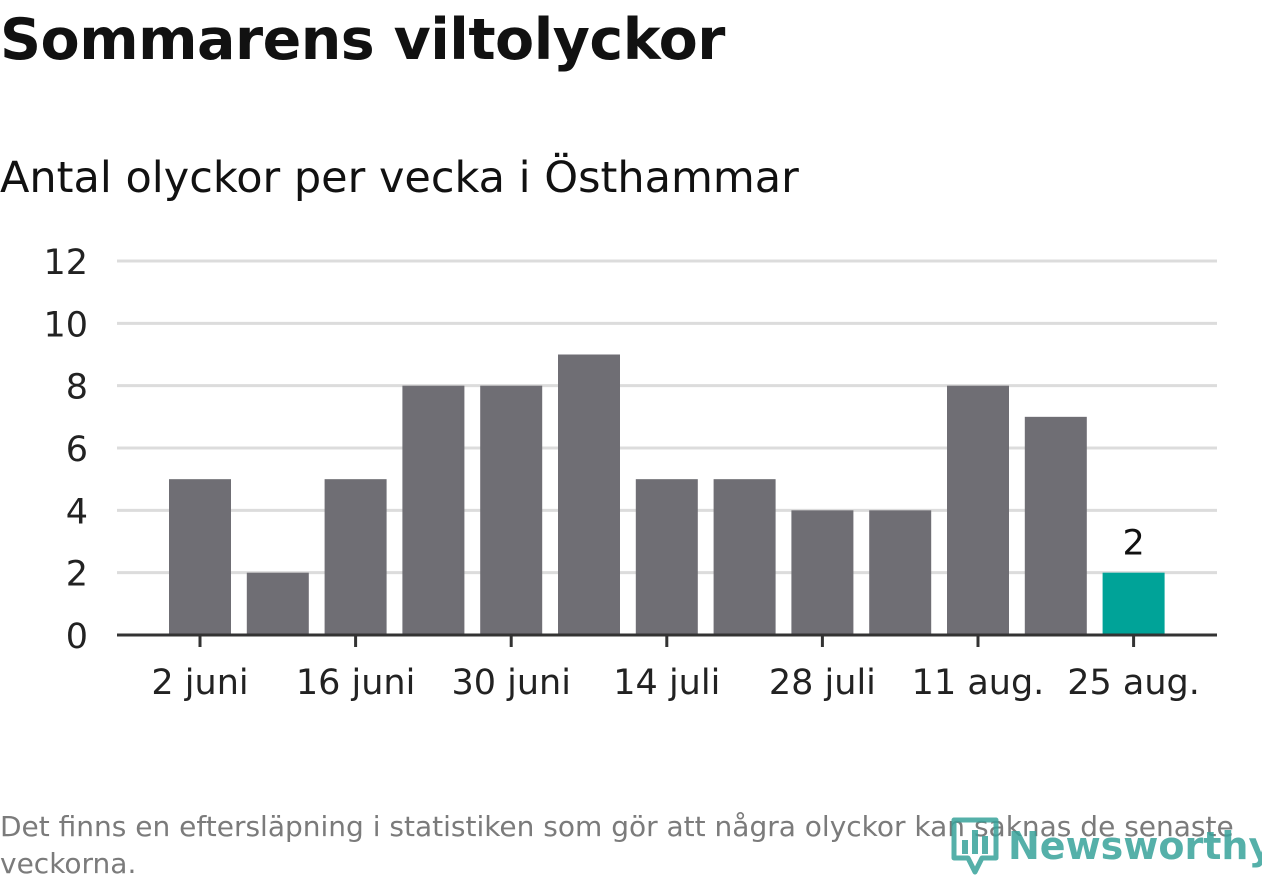  I want to click on y-tick-label: 2, so click(77, 575).